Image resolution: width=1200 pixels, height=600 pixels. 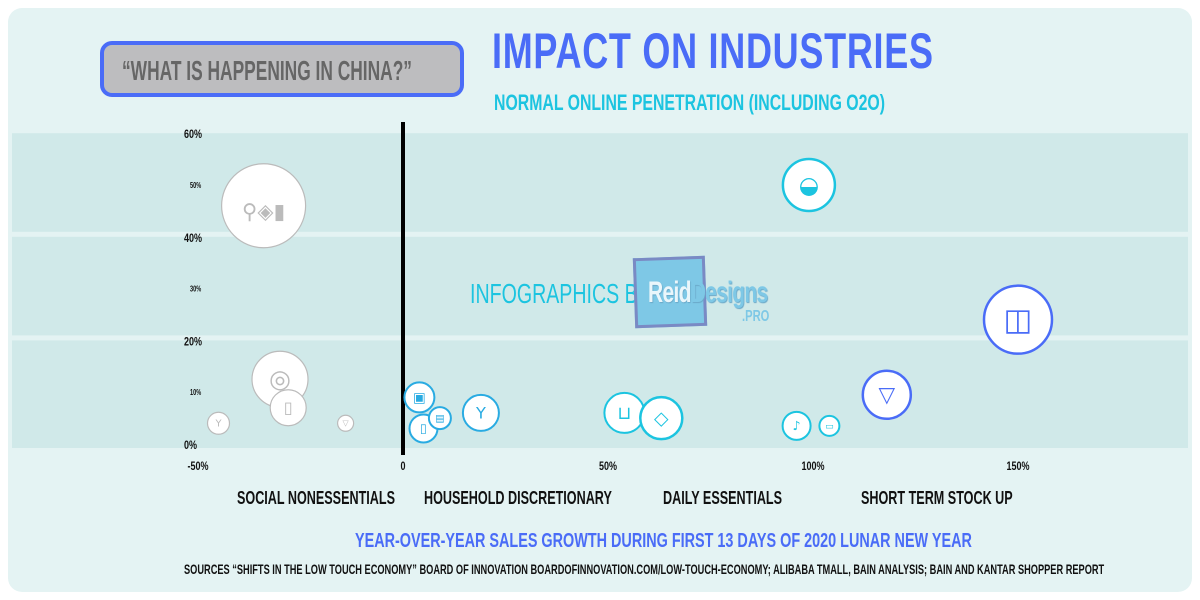 What do you see at coordinates (518, 498) in the screenshot?
I see `category-label: HOUSEHOLD DISCRETIONARY` at bounding box center [518, 498].